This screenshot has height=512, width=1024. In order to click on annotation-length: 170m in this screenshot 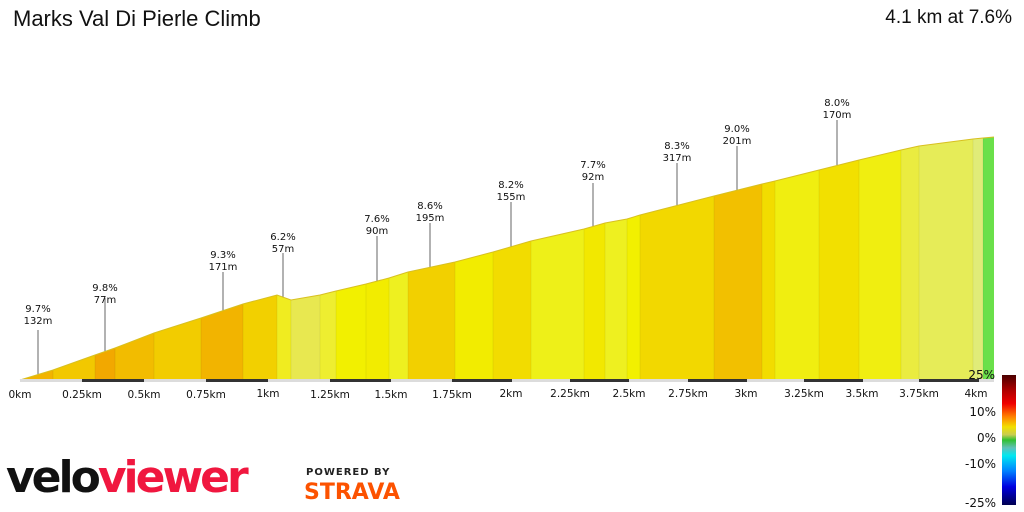, I will do `click(837, 115)`.